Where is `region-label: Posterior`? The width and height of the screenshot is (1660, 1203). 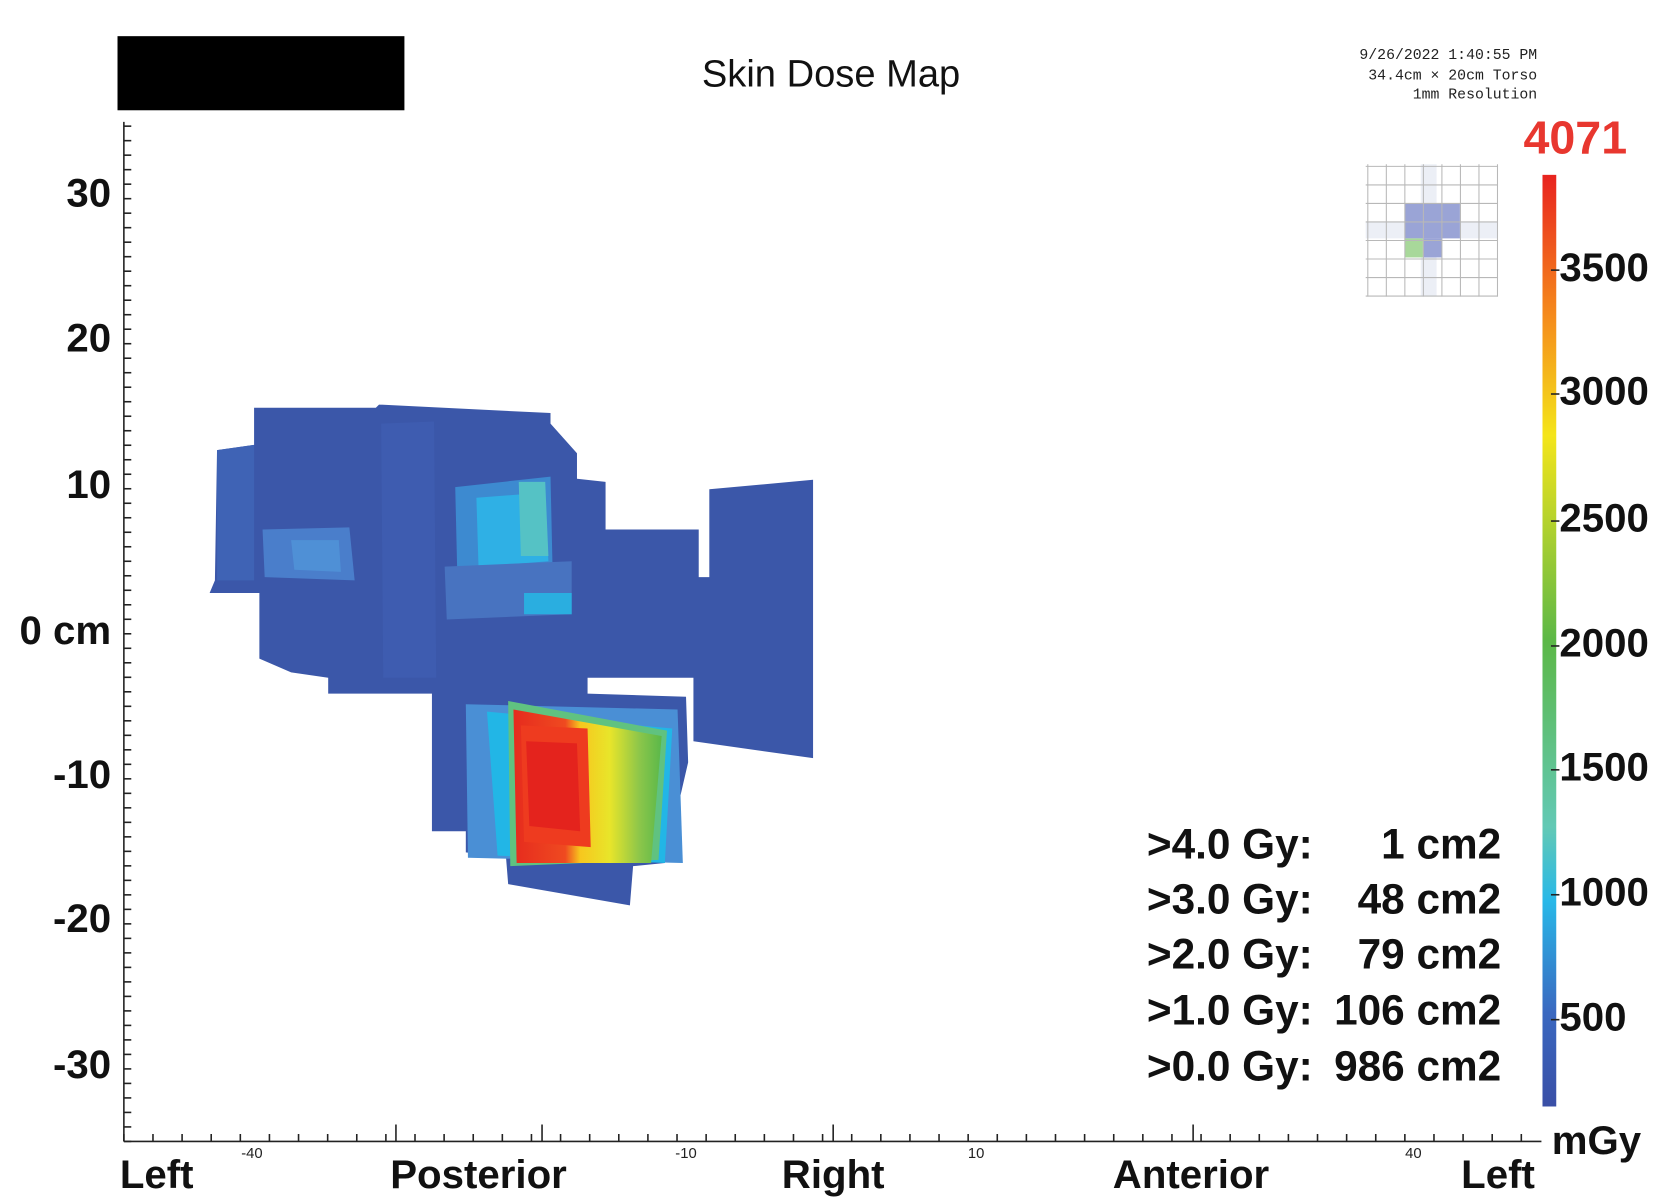 region-label: Posterior is located at coordinates (478, 1174).